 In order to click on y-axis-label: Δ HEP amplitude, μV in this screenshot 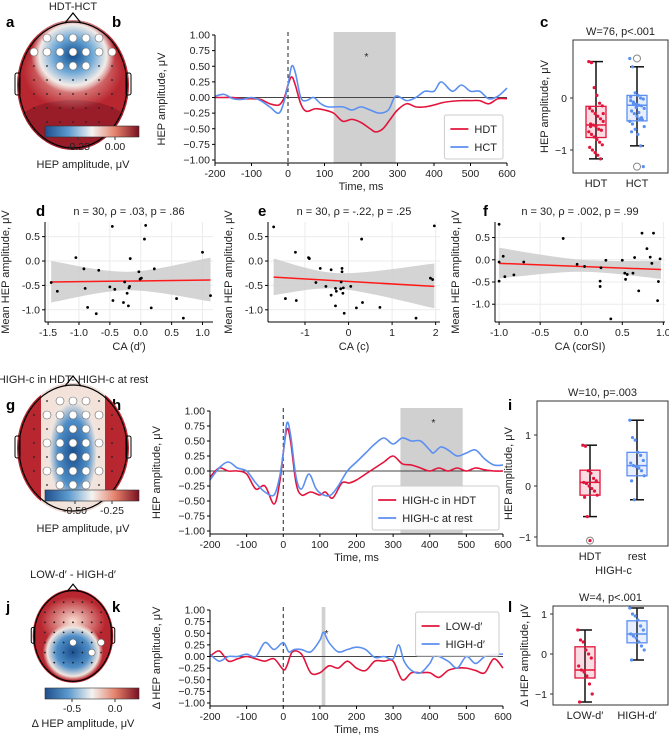, I will do `click(525, 654)`.